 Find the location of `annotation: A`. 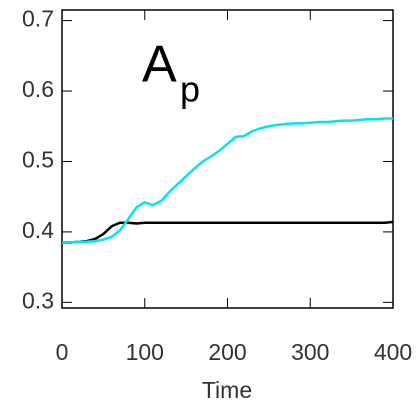

annotation: A is located at coordinates (159, 65).